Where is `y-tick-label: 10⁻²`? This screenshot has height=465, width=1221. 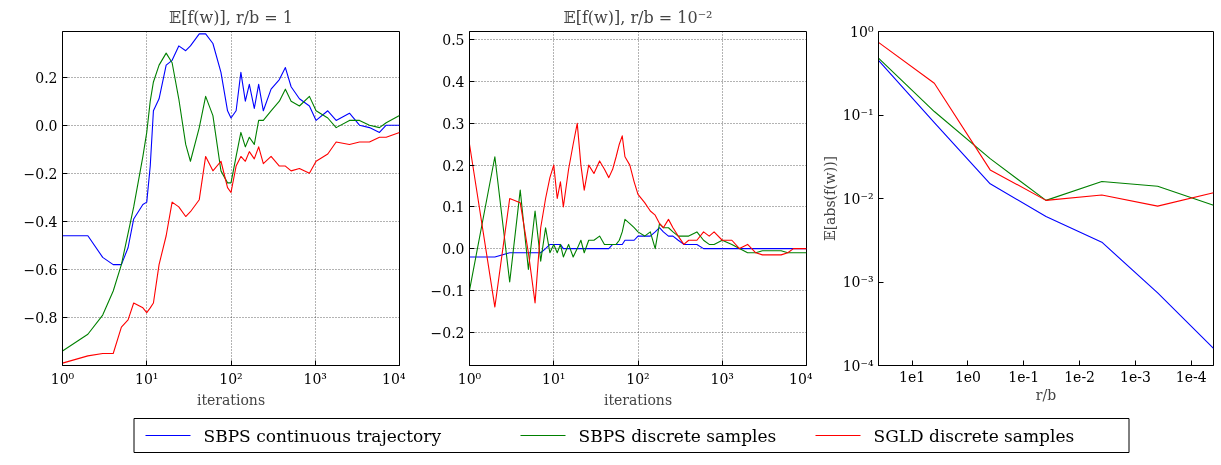
y-tick-label: 10⁻² is located at coordinates (858, 198).